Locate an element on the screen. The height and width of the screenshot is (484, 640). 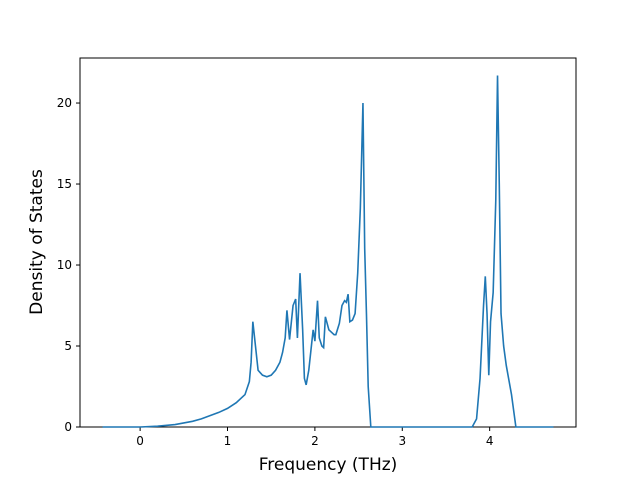
x-tick-label: 3 is located at coordinates (402, 441).